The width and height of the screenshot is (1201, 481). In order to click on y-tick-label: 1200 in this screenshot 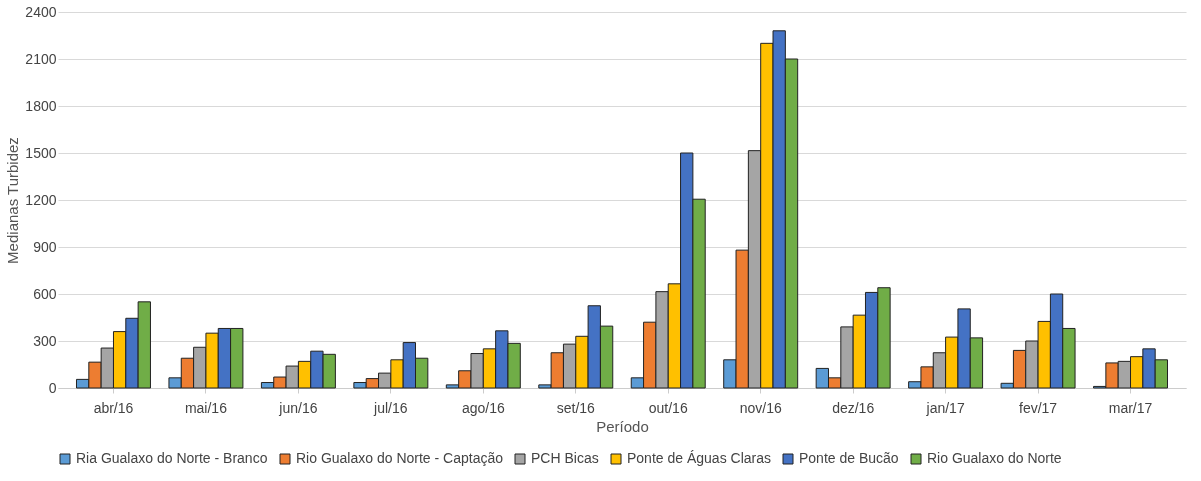, I will do `click(41, 199)`.